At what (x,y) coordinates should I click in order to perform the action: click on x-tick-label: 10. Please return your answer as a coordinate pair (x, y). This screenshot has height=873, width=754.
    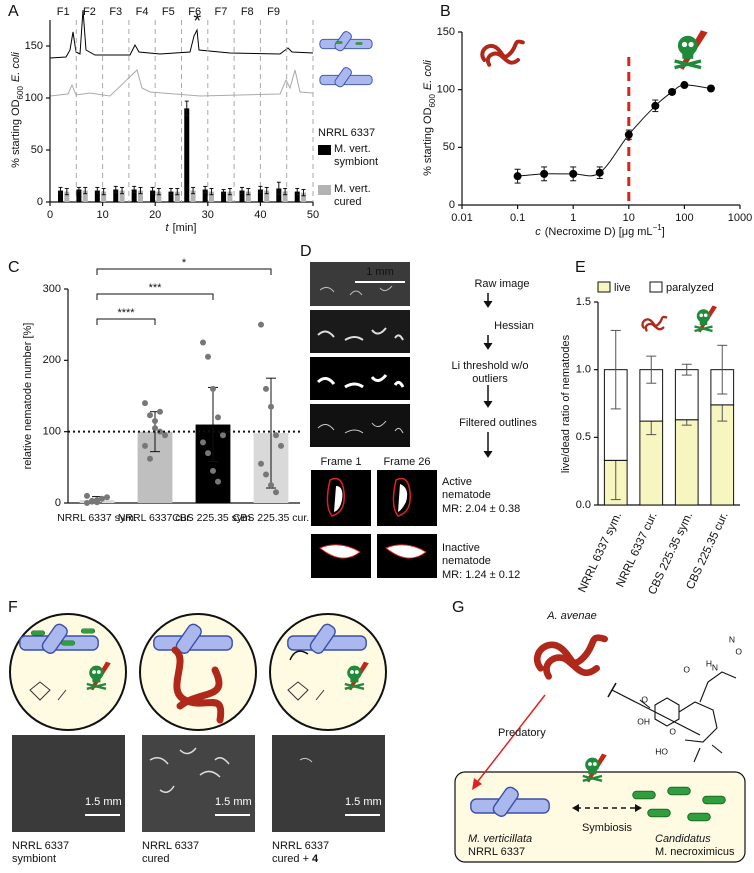
    Looking at the image, I should click on (629, 218).